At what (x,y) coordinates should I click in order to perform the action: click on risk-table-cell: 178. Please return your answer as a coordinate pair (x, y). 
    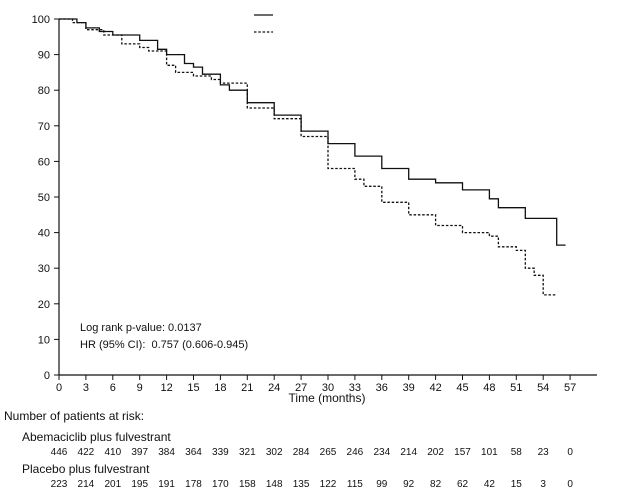
    Looking at the image, I should click on (193, 484).